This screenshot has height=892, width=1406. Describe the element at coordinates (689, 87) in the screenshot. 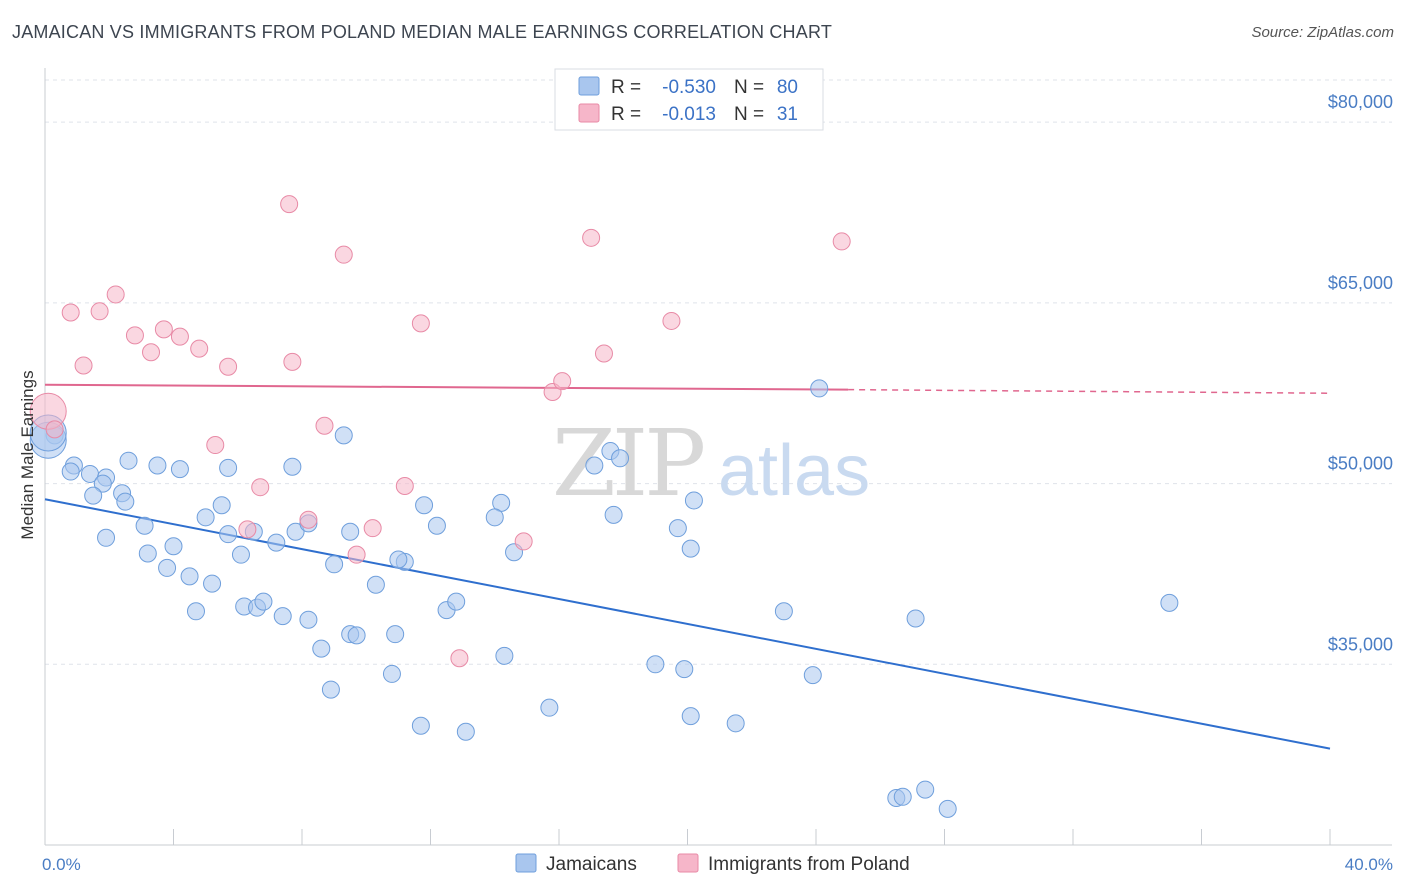

I see `legend-r-value-0: -0.530` at that location.